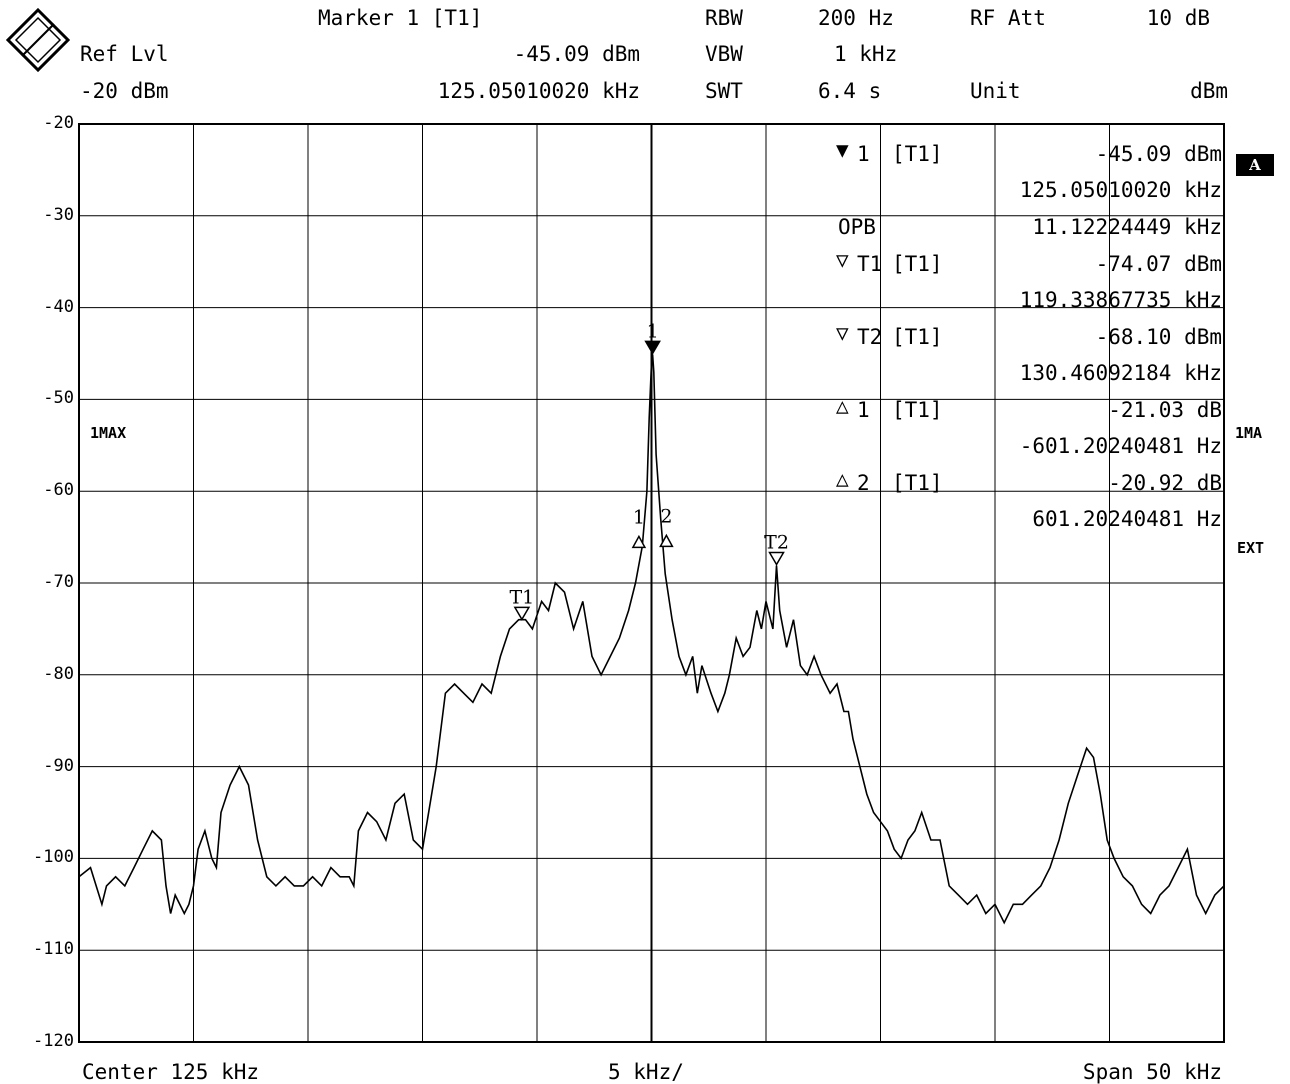 The width and height of the screenshot is (1290, 1084). Describe the element at coordinates (646, 1072) in the screenshot. I see `division-label: 5 kHz/` at that location.